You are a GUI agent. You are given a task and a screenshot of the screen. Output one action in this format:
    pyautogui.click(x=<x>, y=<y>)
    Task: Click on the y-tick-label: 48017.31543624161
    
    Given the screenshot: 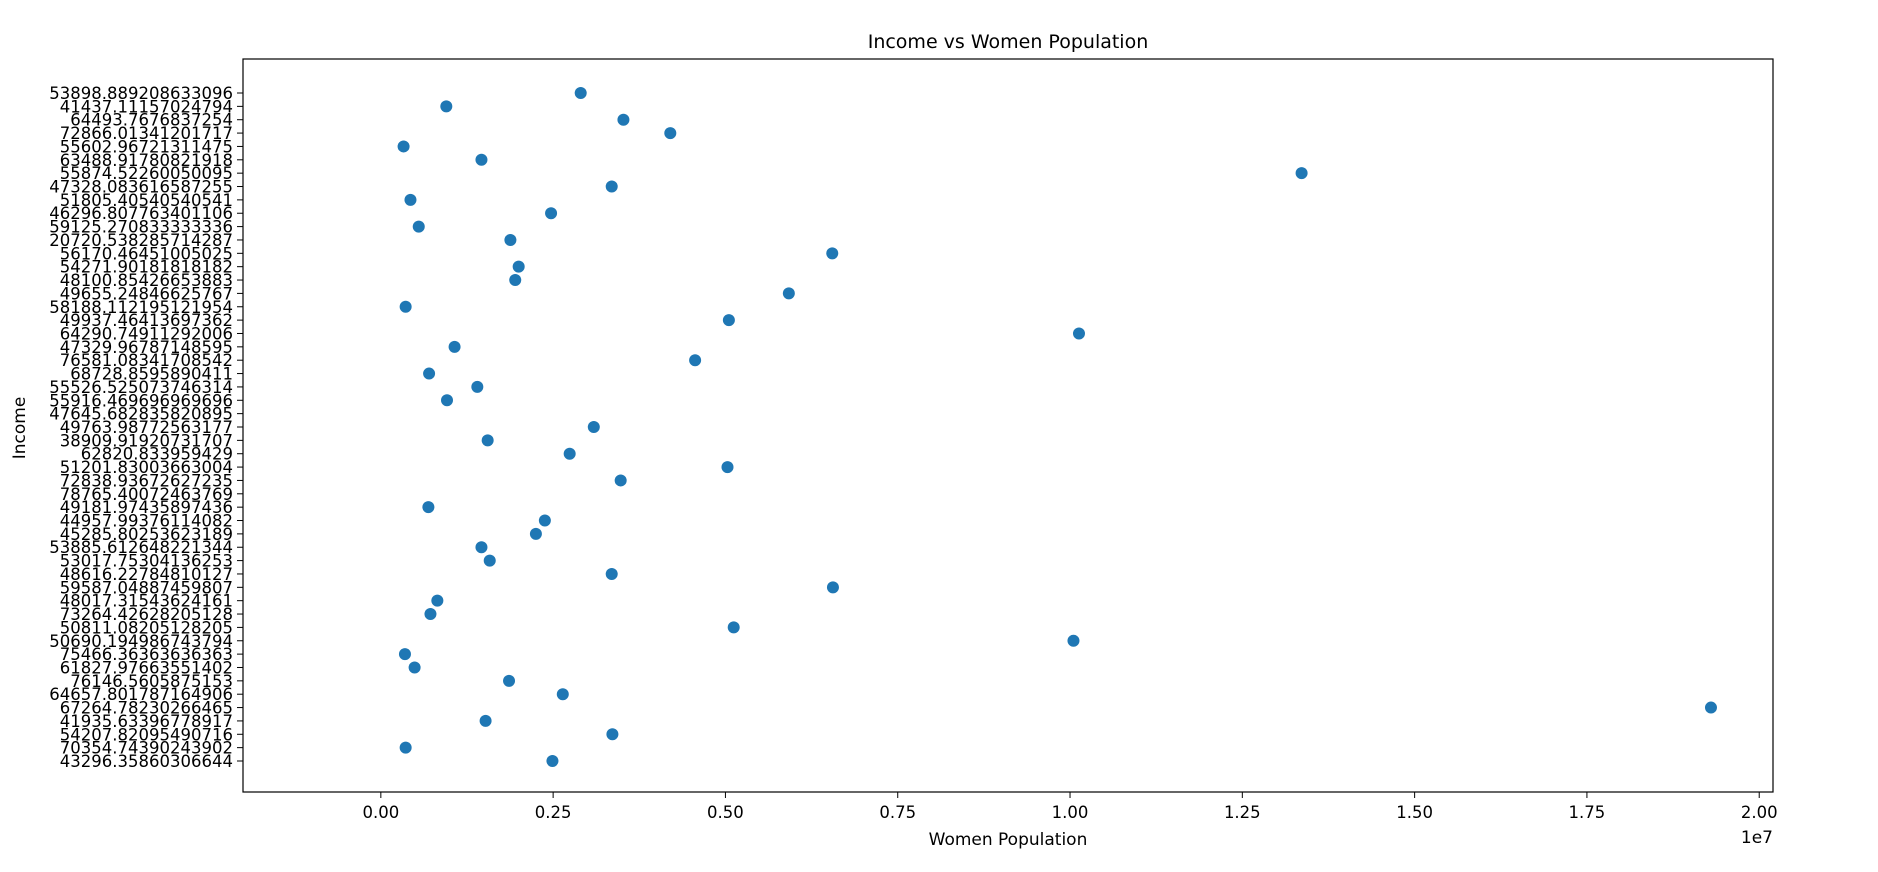 What is the action you would take?
    pyautogui.click(x=146, y=601)
    